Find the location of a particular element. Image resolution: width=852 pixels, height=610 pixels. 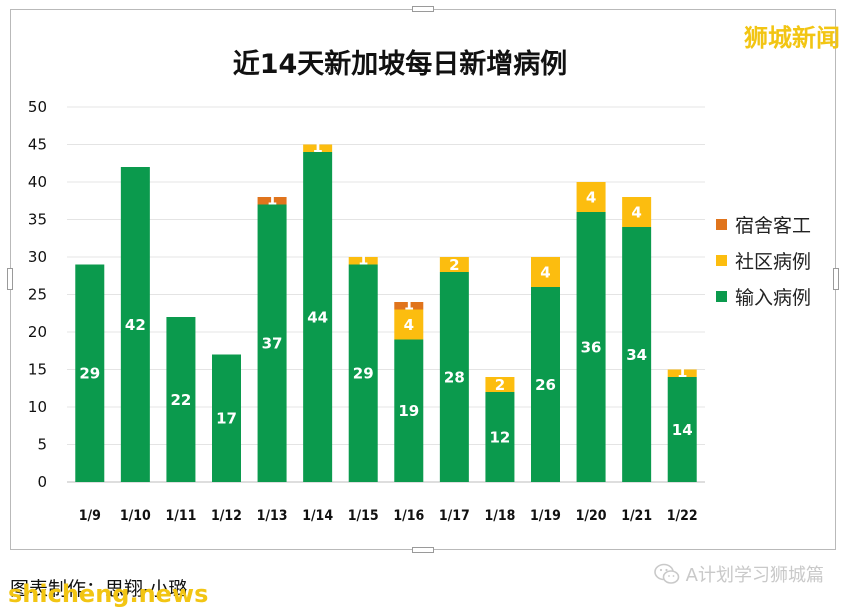

bar-label-imported: 22 is located at coordinates (180, 400).